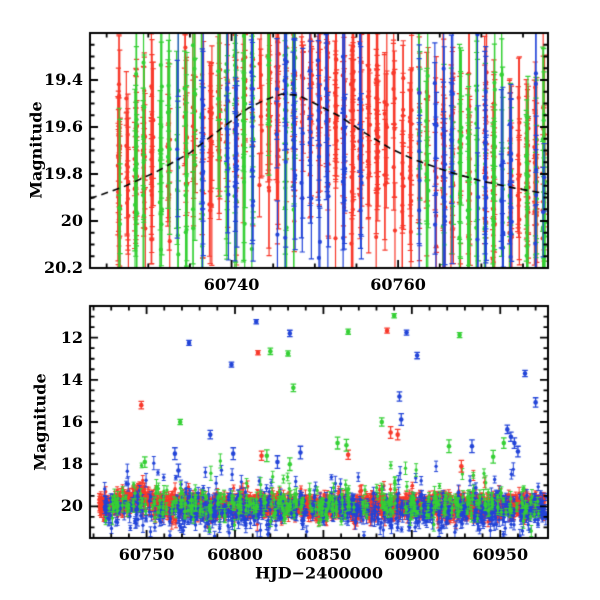  Describe the element at coordinates (500, 554) in the screenshot. I see `x-tick-label: 60950` at that location.